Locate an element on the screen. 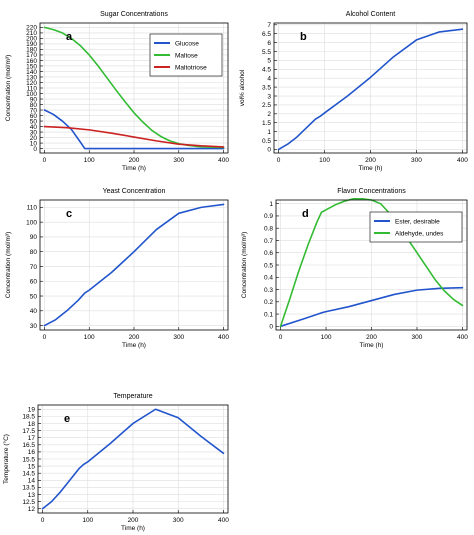 The image size is (474, 535). y-tick-label: 5 is located at coordinates (269, 61).